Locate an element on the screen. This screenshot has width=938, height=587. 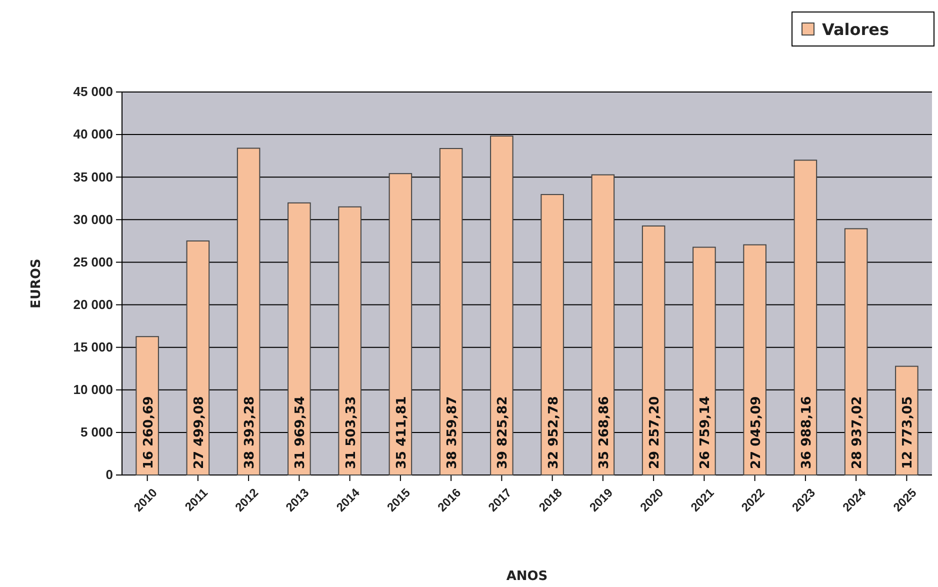
data-label: 28 937,02 is located at coordinates (858, 432).